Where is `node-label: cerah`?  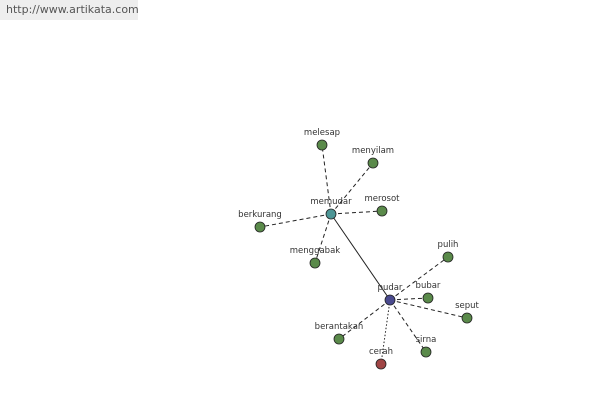 node-label: cerah is located at coordinates (381, 352).